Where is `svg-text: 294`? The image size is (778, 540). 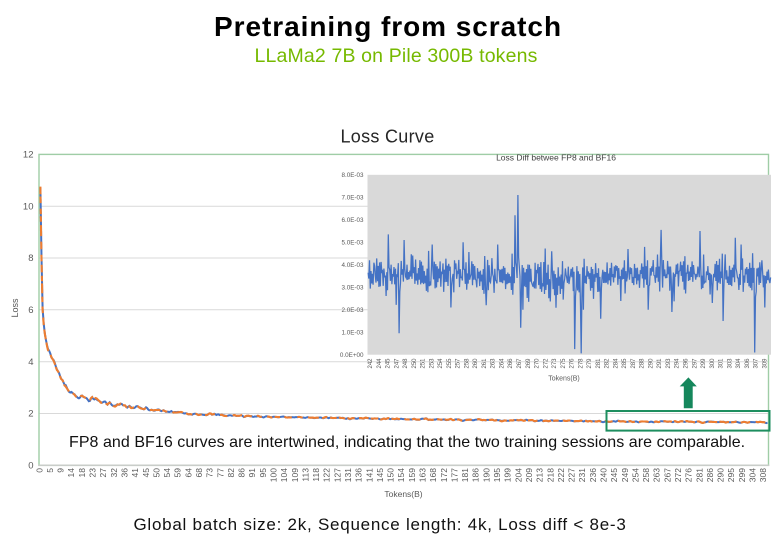
svg-text: 294 is located at coordinates (678, 363).